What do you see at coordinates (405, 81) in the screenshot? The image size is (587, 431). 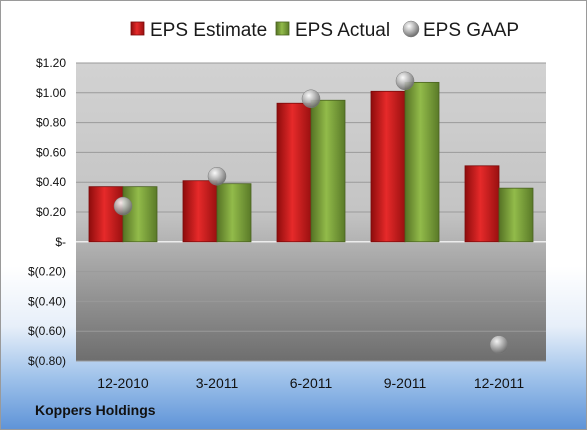 I see `marker-eps-gaap-9-2011` at bounding box center [405, 81].